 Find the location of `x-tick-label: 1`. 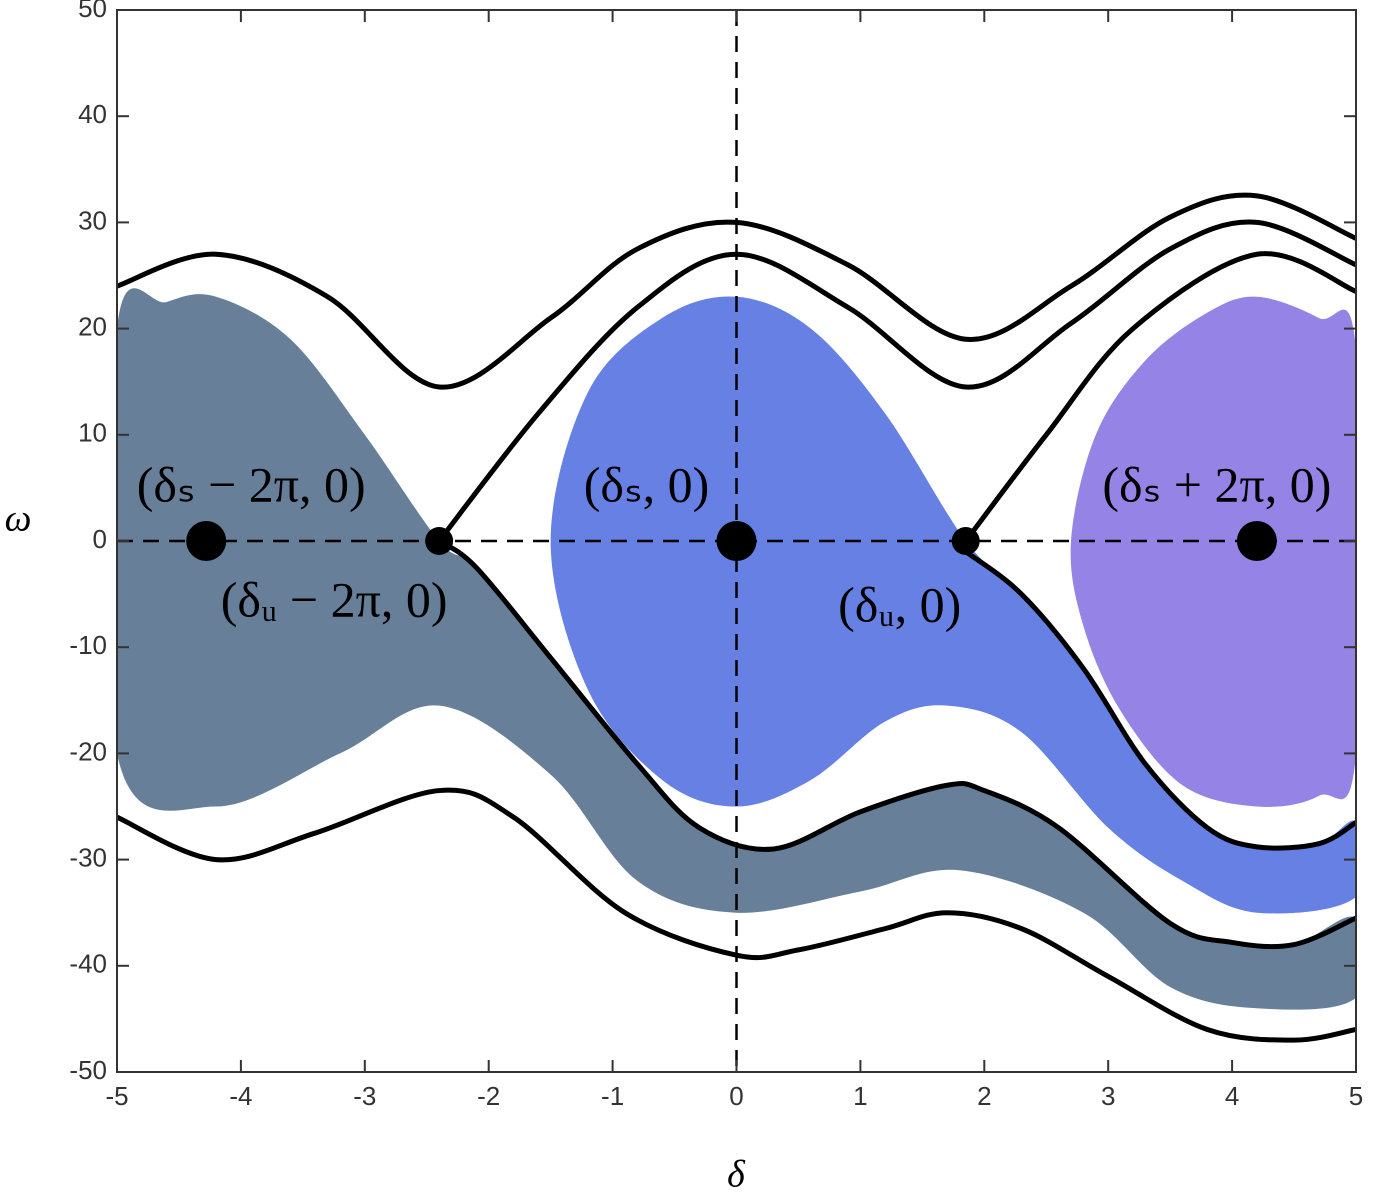

x-tick-label: 1 is located at coordinates (860, 1096).